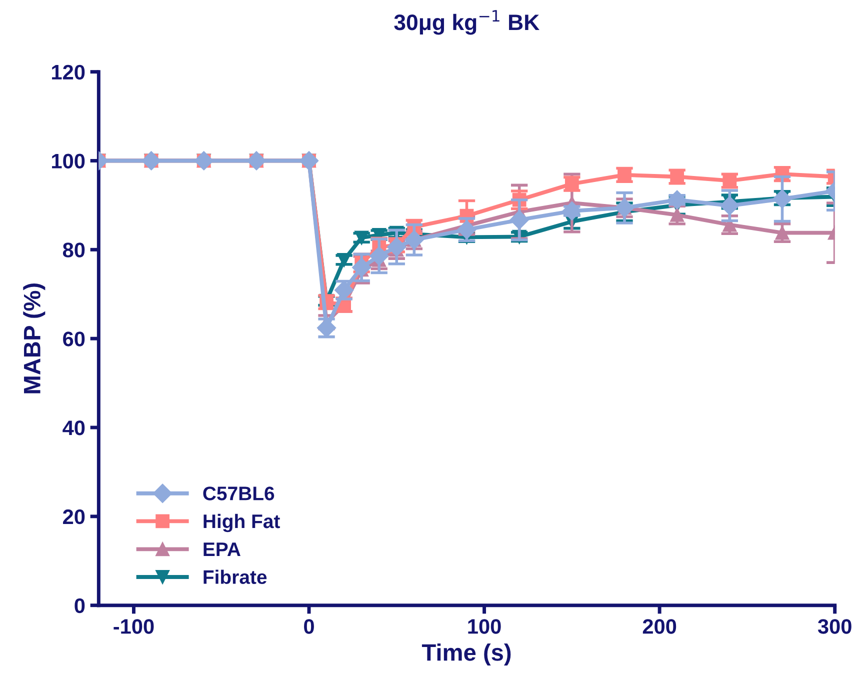  Describe the element at coordinates (835, 626) in the screenshot. I see `x-tick-label: 300` at that location.